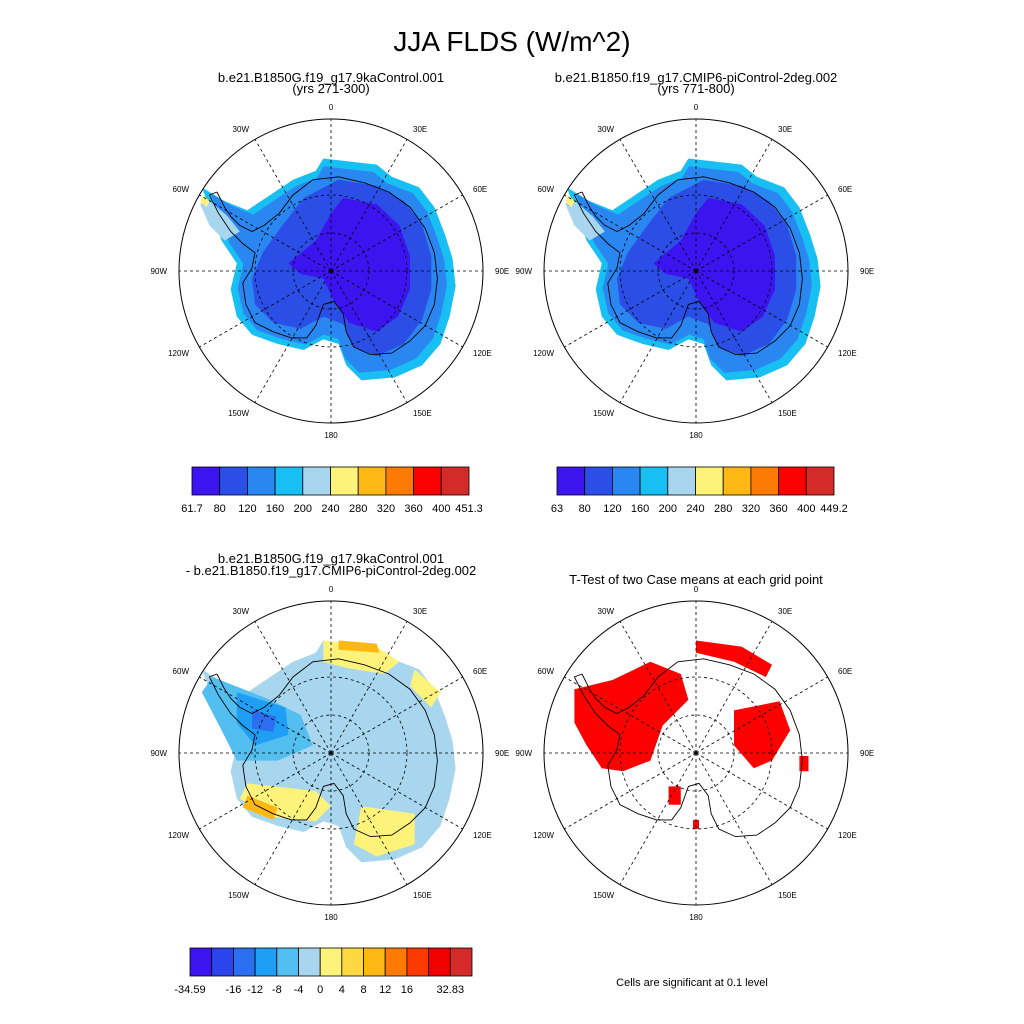 Image resolution: width=1024 pixels, height=1024 pixels. Describe the element at coordinates (451, 990) in the screenshot. I see `colorbar-tick-label: 32.83` at that location.